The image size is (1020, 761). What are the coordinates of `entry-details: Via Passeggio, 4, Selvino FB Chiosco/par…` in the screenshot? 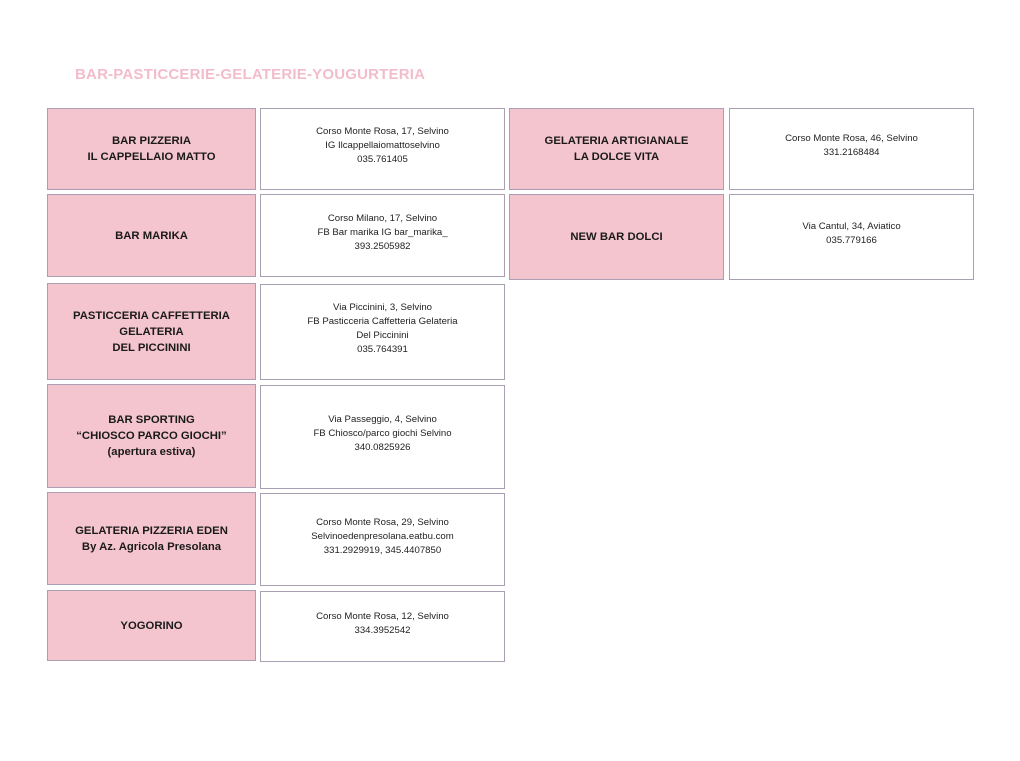 It's located at (382, 437).